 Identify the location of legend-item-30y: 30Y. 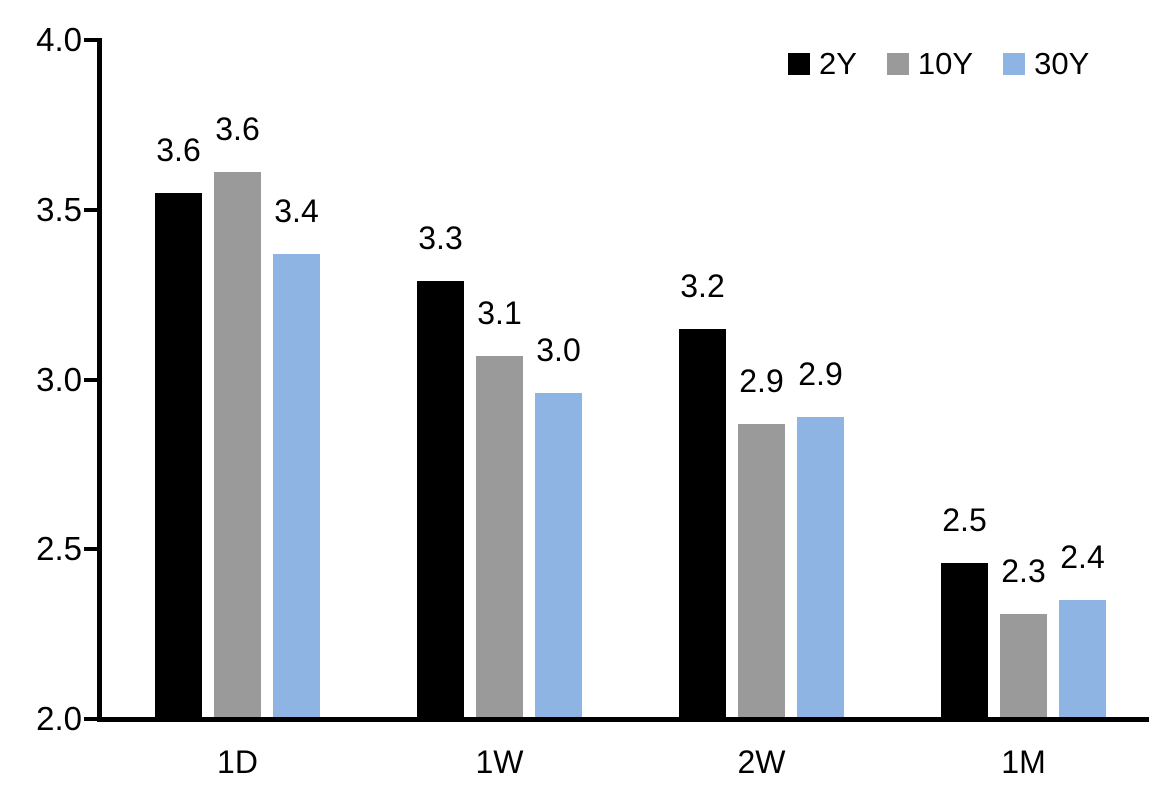
(1046, 64).